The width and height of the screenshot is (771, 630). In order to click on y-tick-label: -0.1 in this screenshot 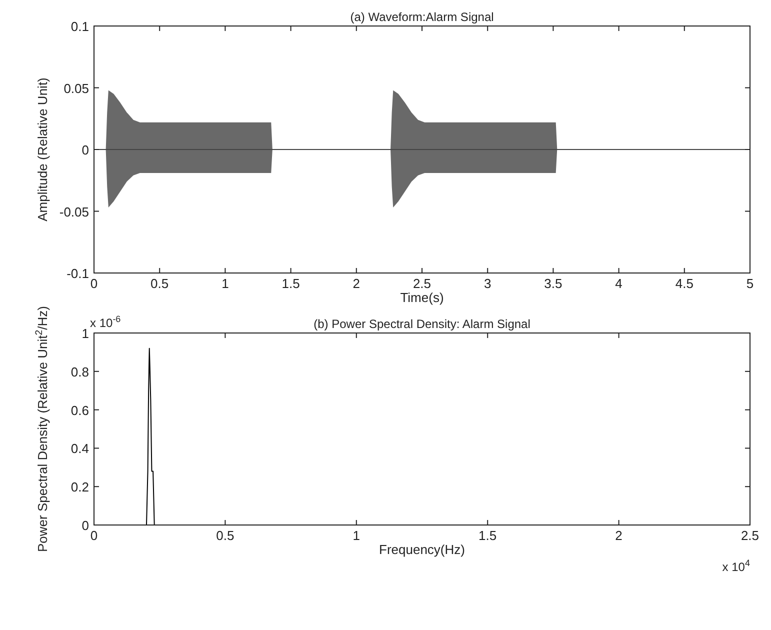, I will do `click(77, 273)`.